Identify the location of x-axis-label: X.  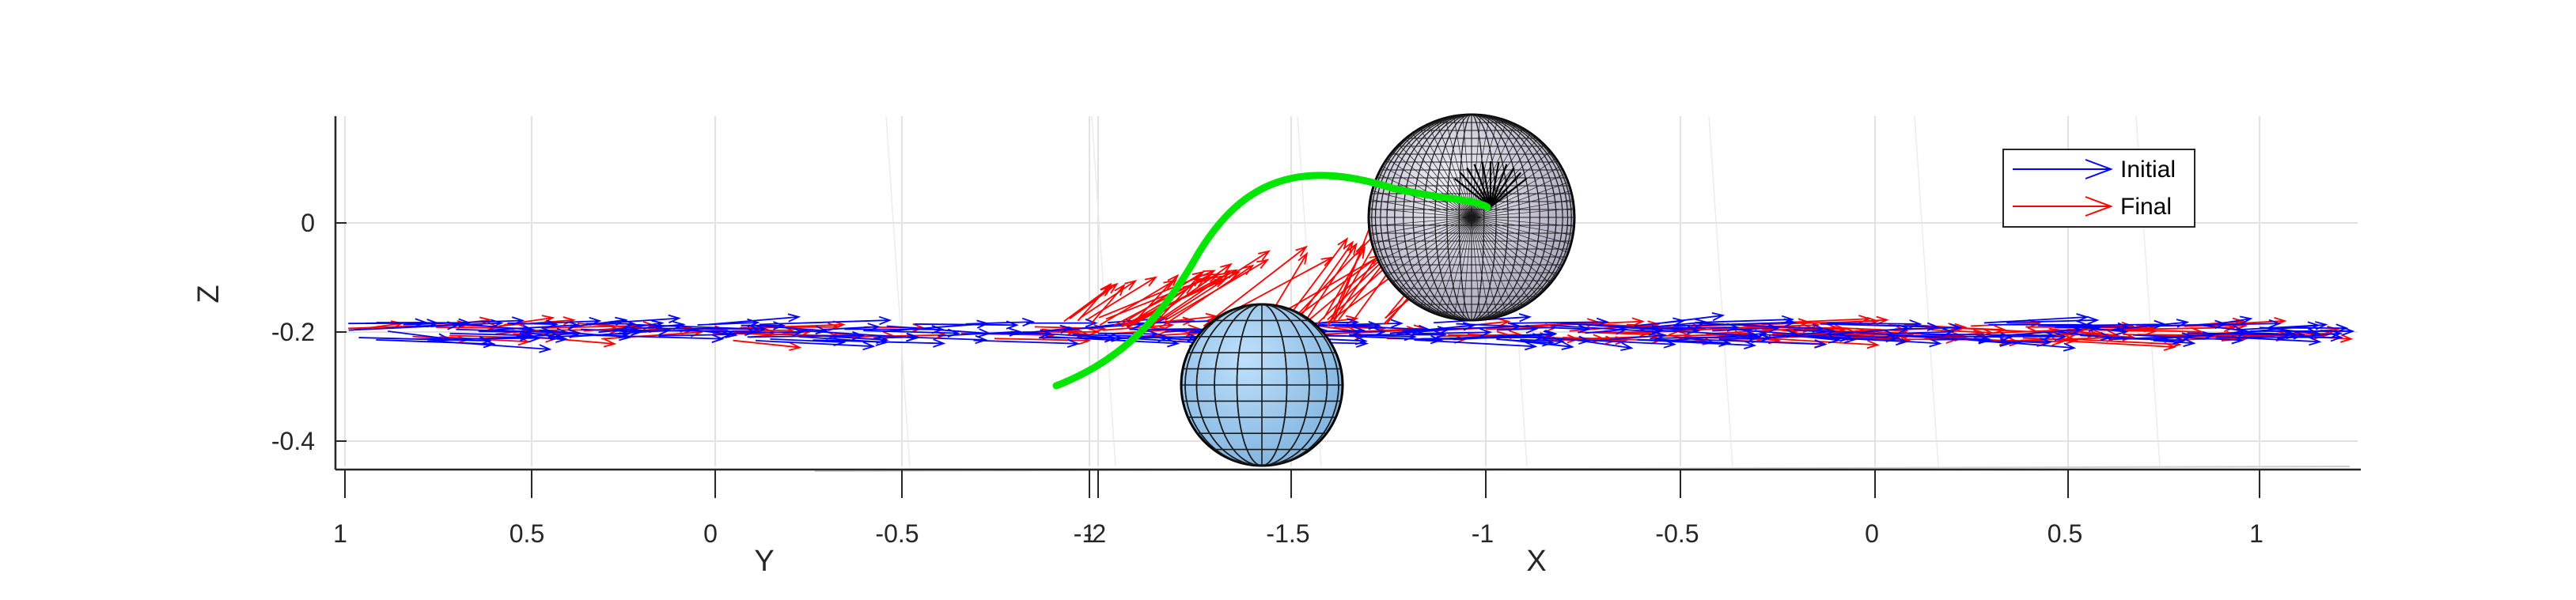
(1536, 561).